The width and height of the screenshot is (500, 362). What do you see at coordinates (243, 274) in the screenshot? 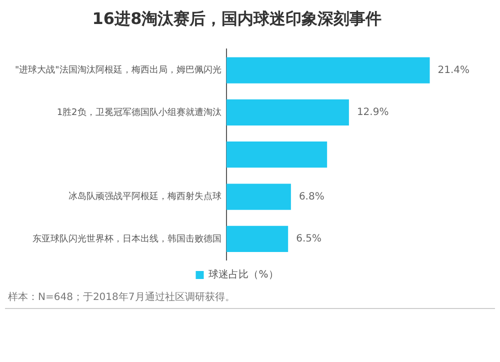
I see `legend-label: 球迷占比（%）` at bounding box center [243, 274].